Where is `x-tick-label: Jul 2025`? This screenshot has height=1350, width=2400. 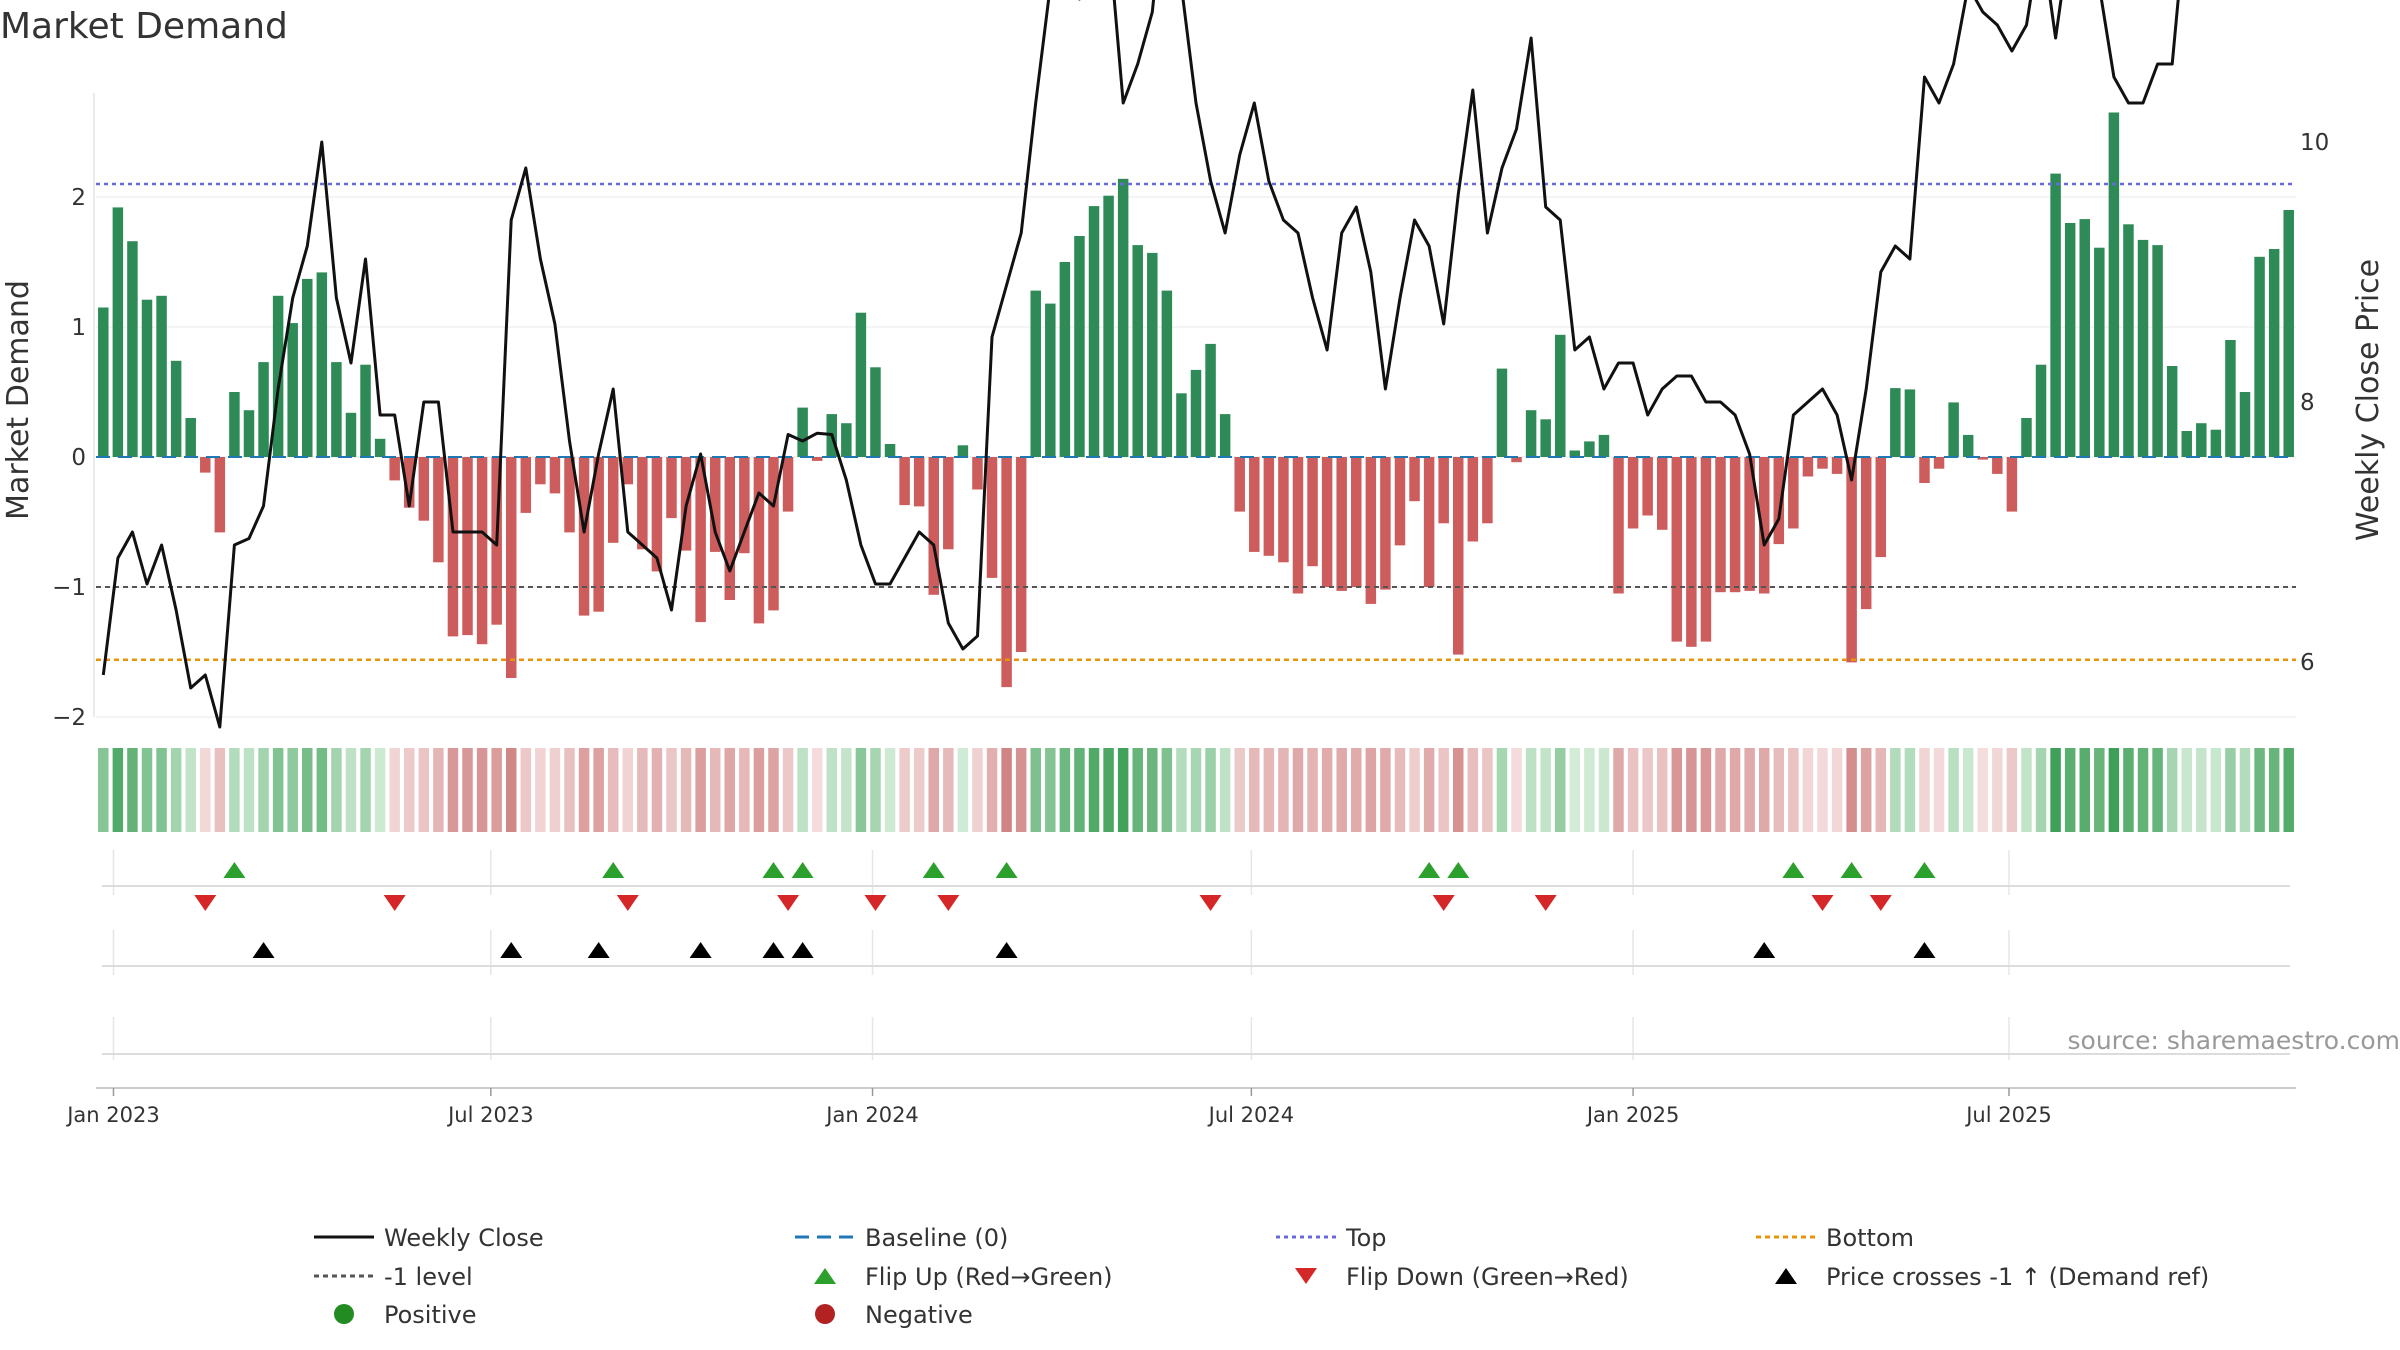 x-tick-label: Jul 2025 is located at coordinates (2007, 1115).